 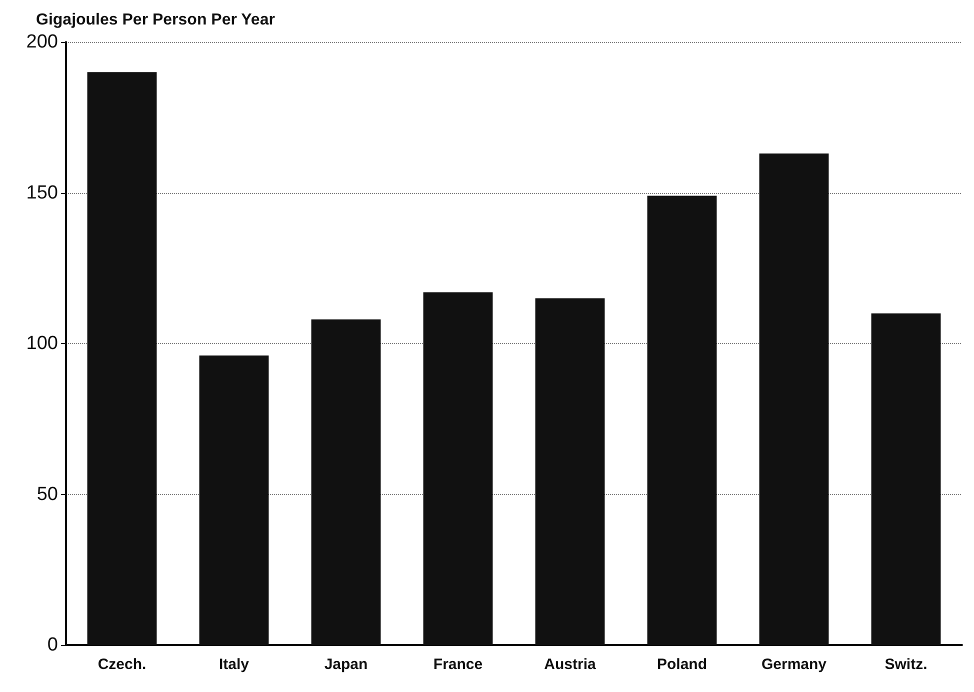 I want to click on x-tick-label: Germany, so click(x=794, y=664).